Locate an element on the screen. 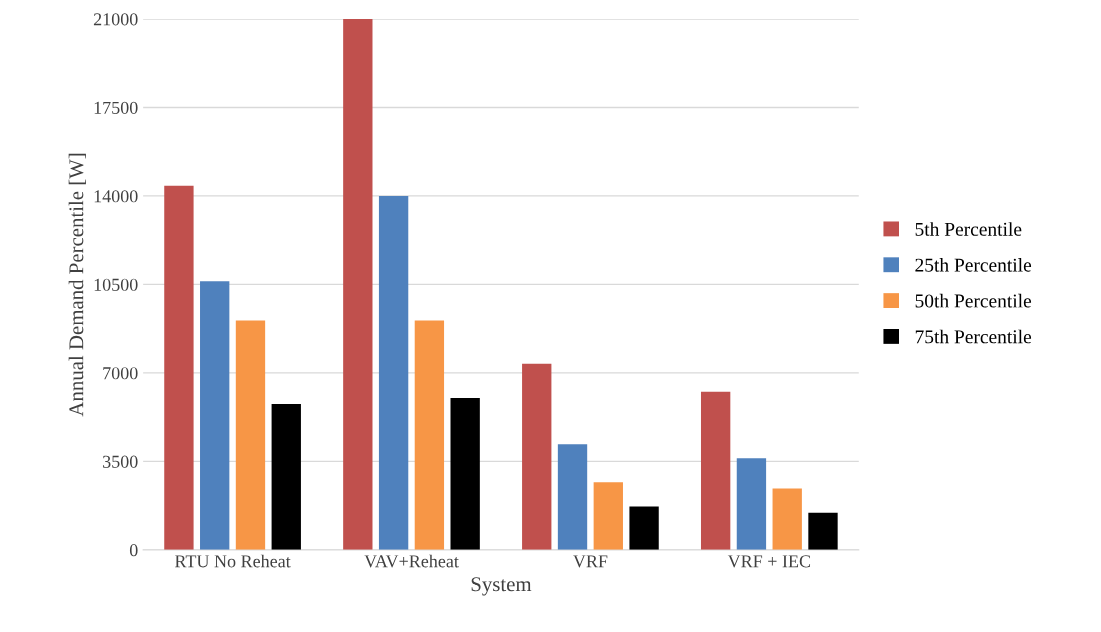 The height and width of the screenshot is (632, 1101). x-tick-label: VAV+Reheat is located at coordinates (411, 561).